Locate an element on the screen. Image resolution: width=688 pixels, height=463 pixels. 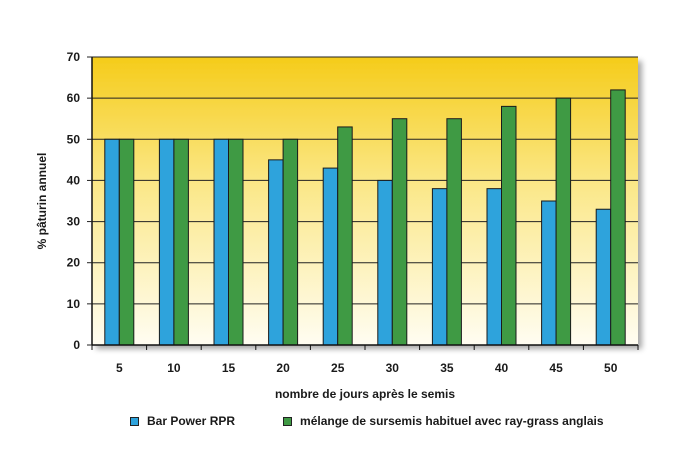
y-tick-label: 30 is located at coordinates (74, 222).